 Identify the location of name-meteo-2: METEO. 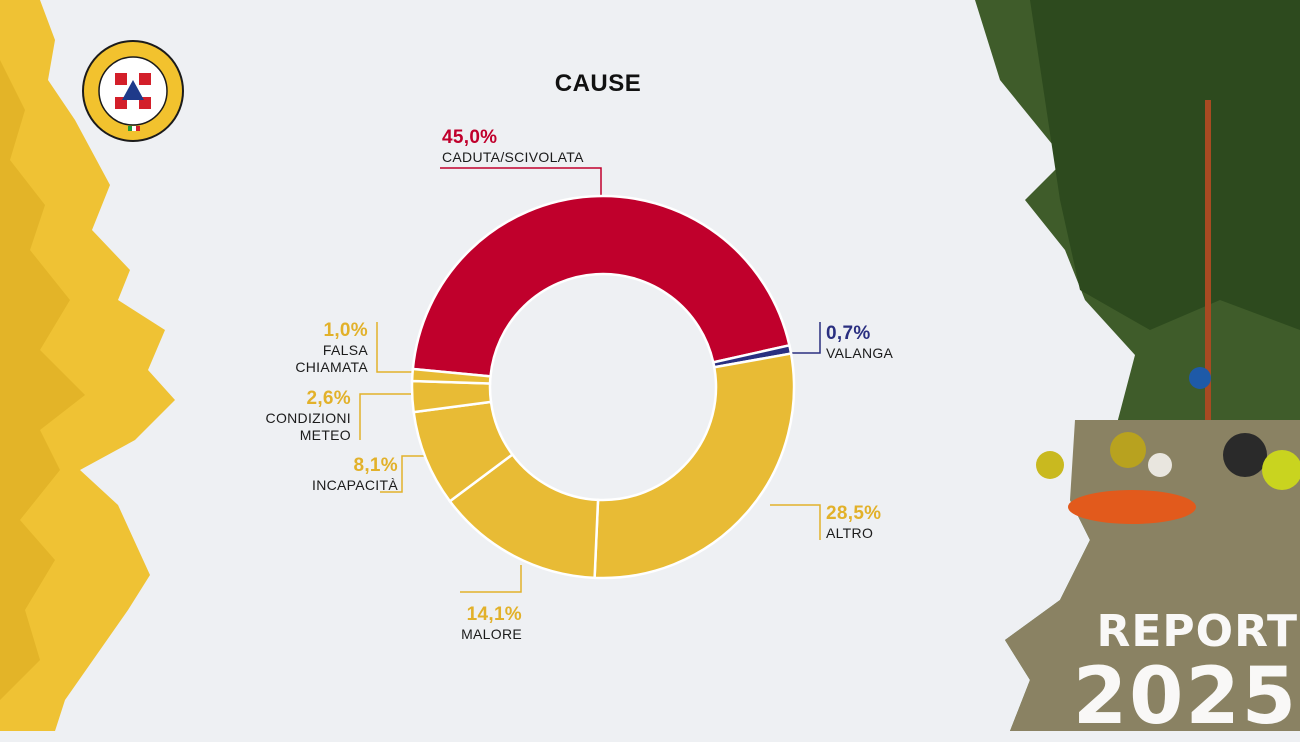
(325, 435).